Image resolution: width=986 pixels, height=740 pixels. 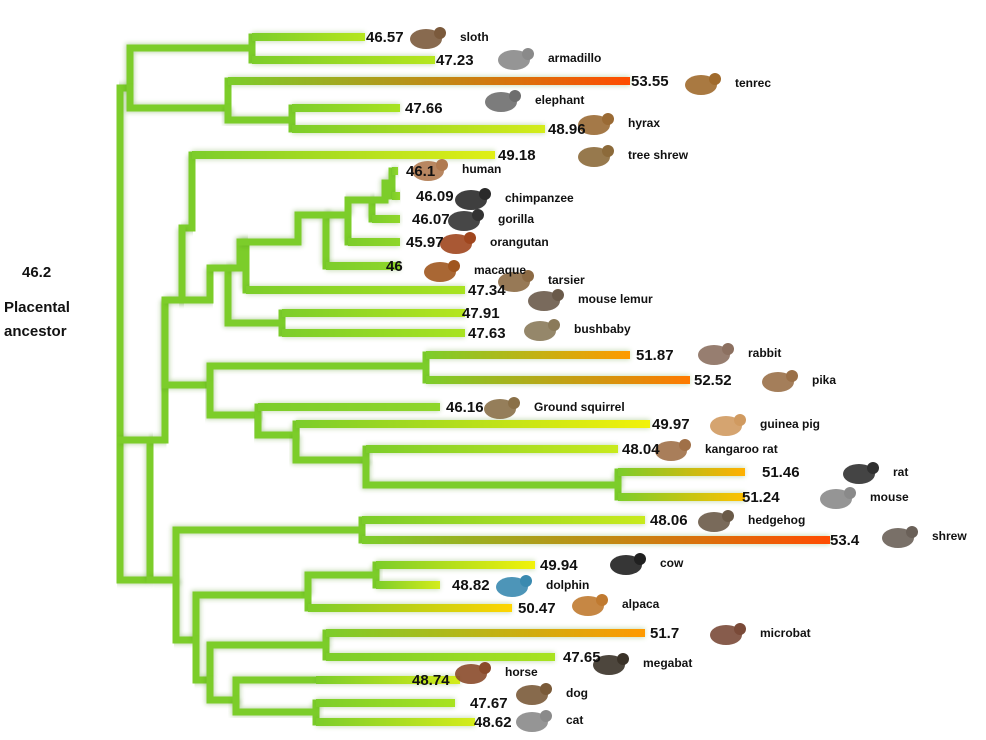 I want to click on leaf-value: 50.47, so click(x=537, y=608).